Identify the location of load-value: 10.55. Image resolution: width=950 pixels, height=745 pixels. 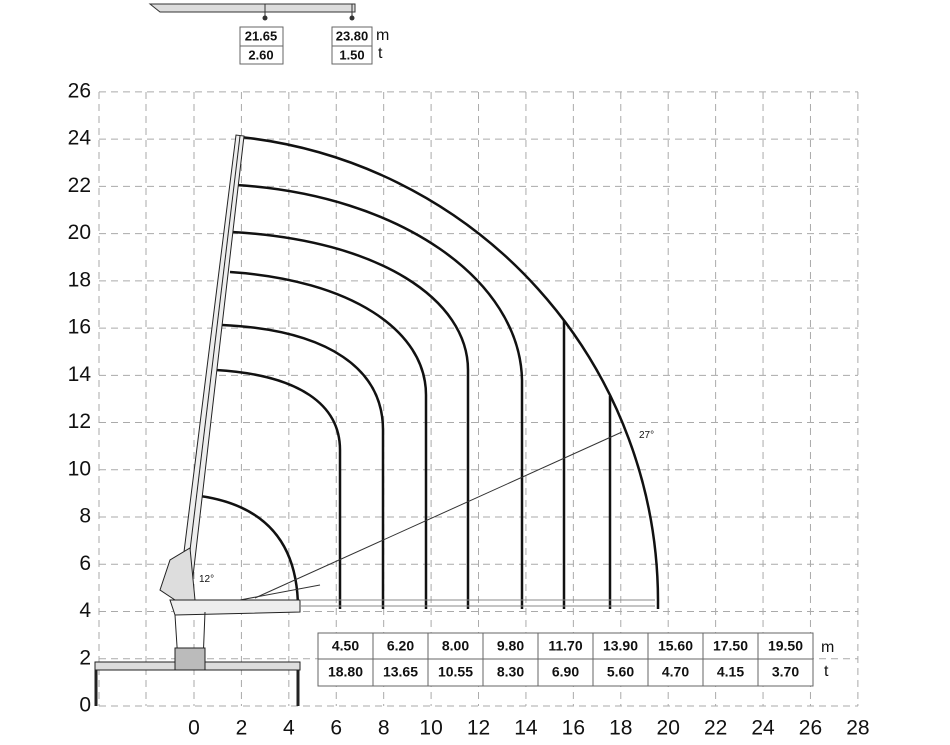
(455, 672).